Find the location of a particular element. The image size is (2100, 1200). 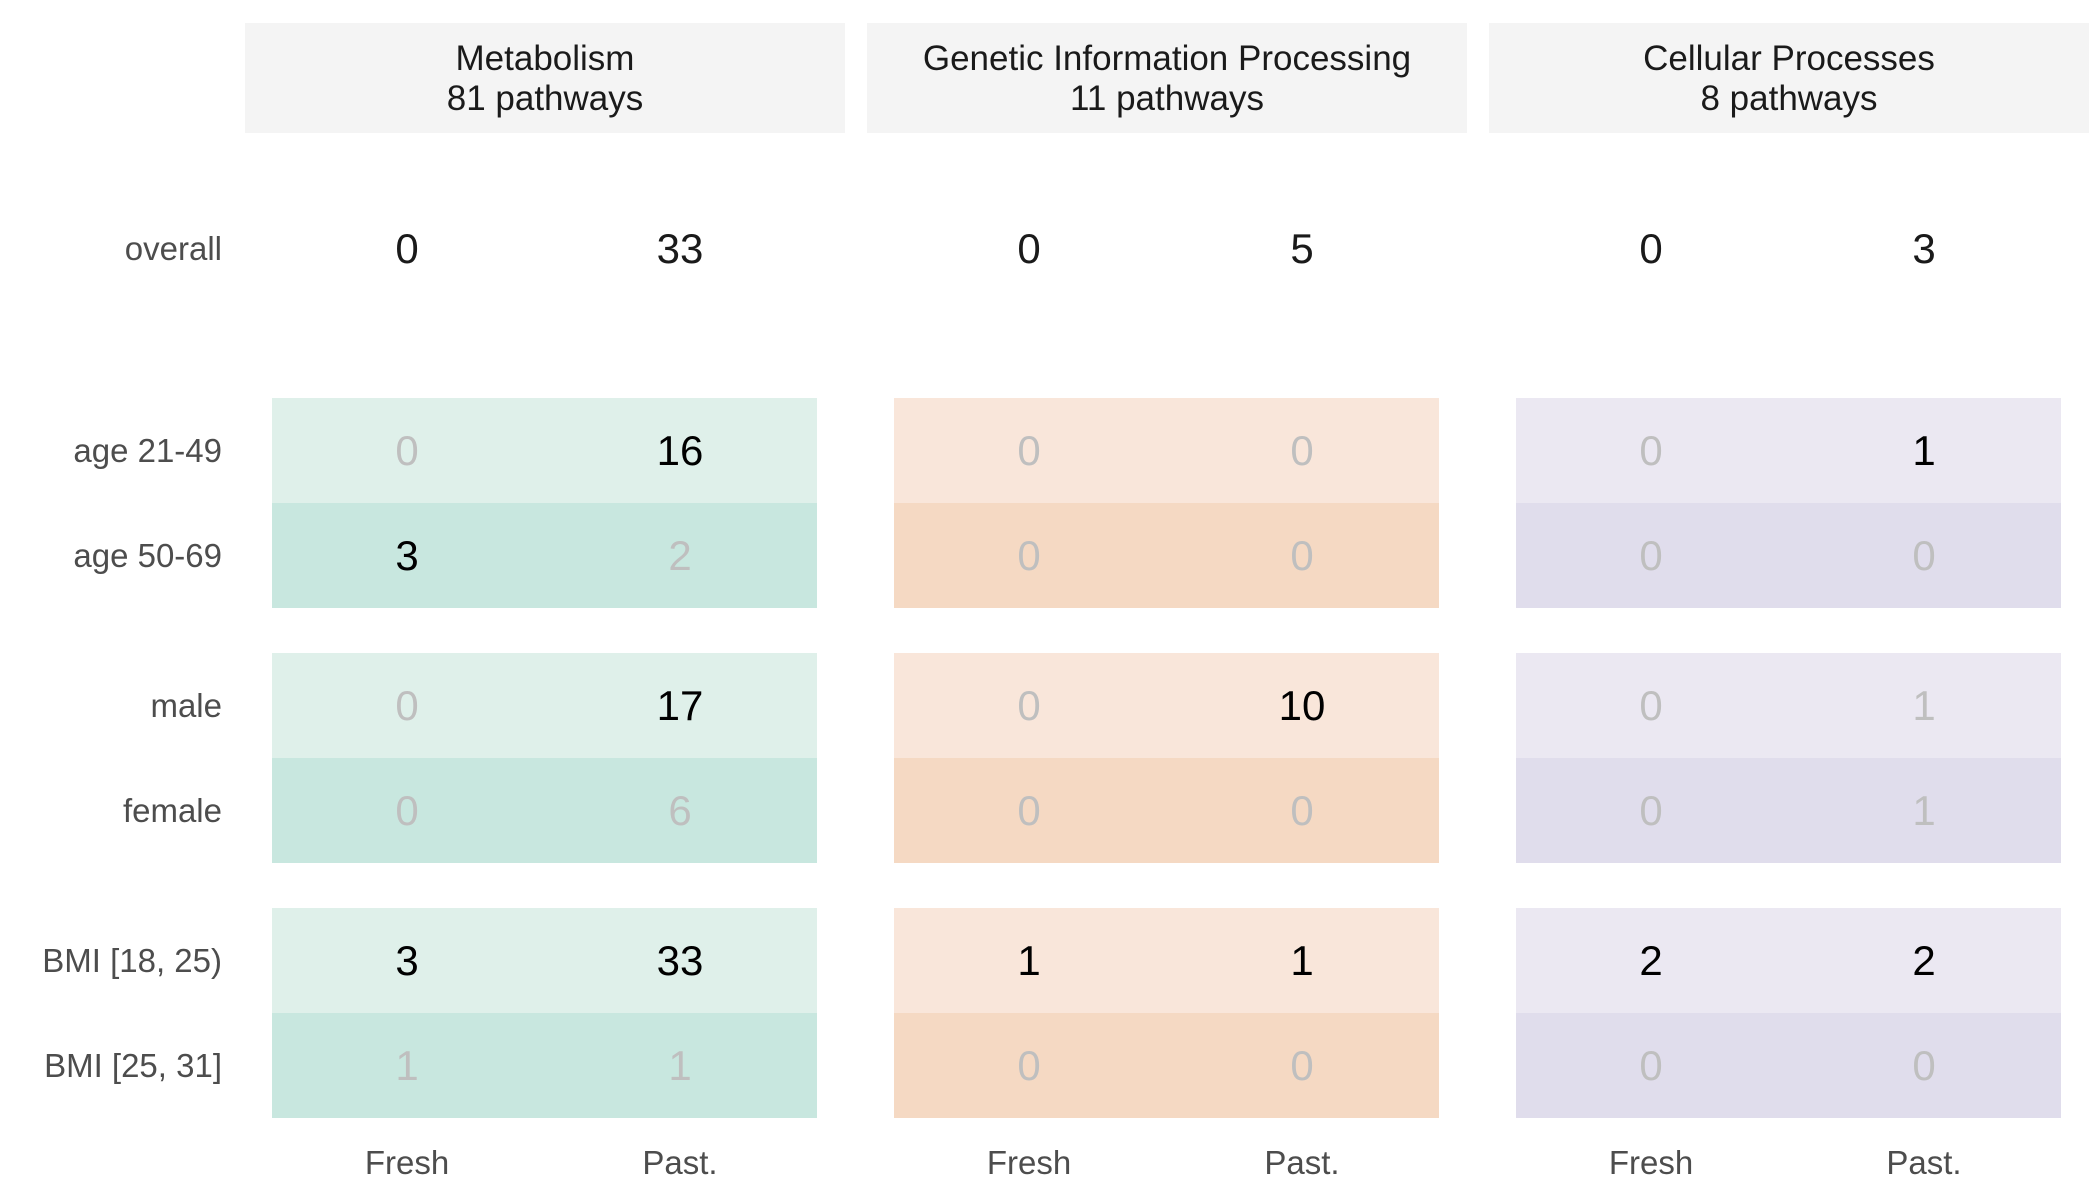

cell-value: 10 is located at coordinates (1302, 705).